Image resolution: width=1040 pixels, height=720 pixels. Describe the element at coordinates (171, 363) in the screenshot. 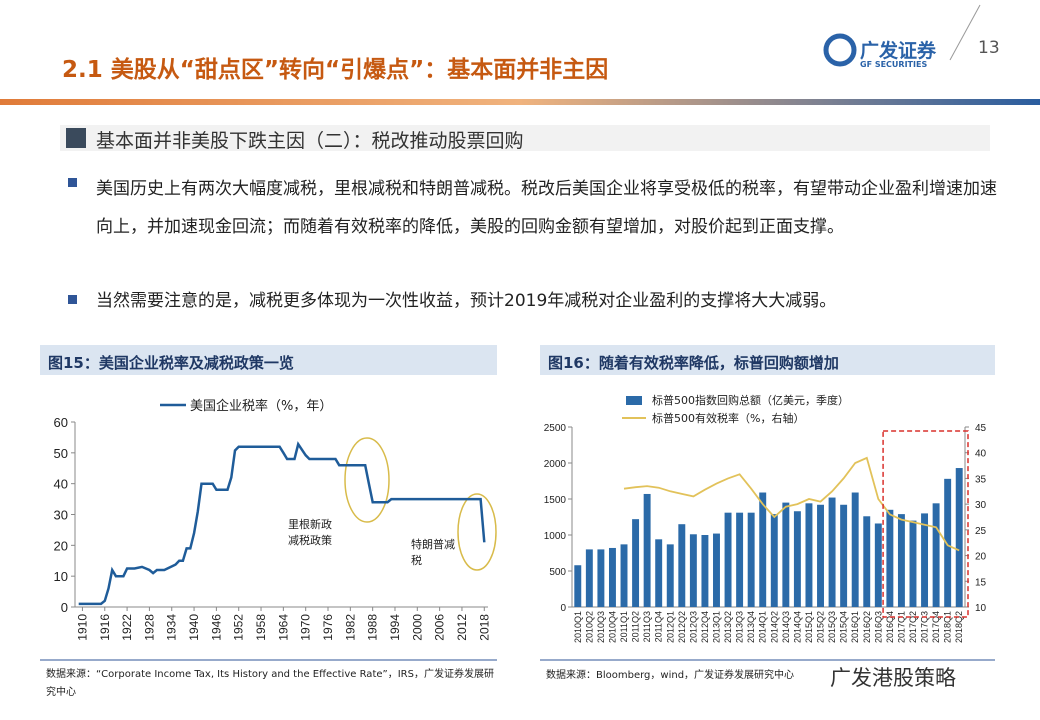

I see `figure-caption: 图15：美国企业税率及减税政策一览` at that location.